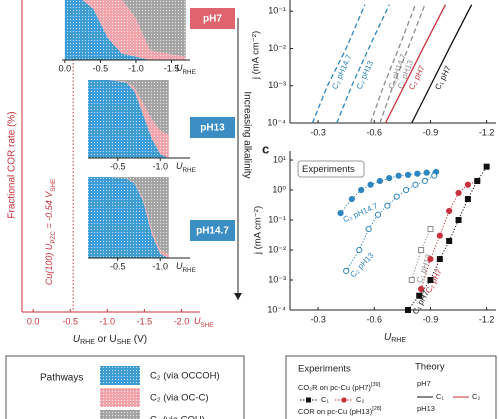 The image size is (499, 419). Describe the element at coordinates (145, 321) in the screenshot. I see `she-tick-label: -1.5` at that location.